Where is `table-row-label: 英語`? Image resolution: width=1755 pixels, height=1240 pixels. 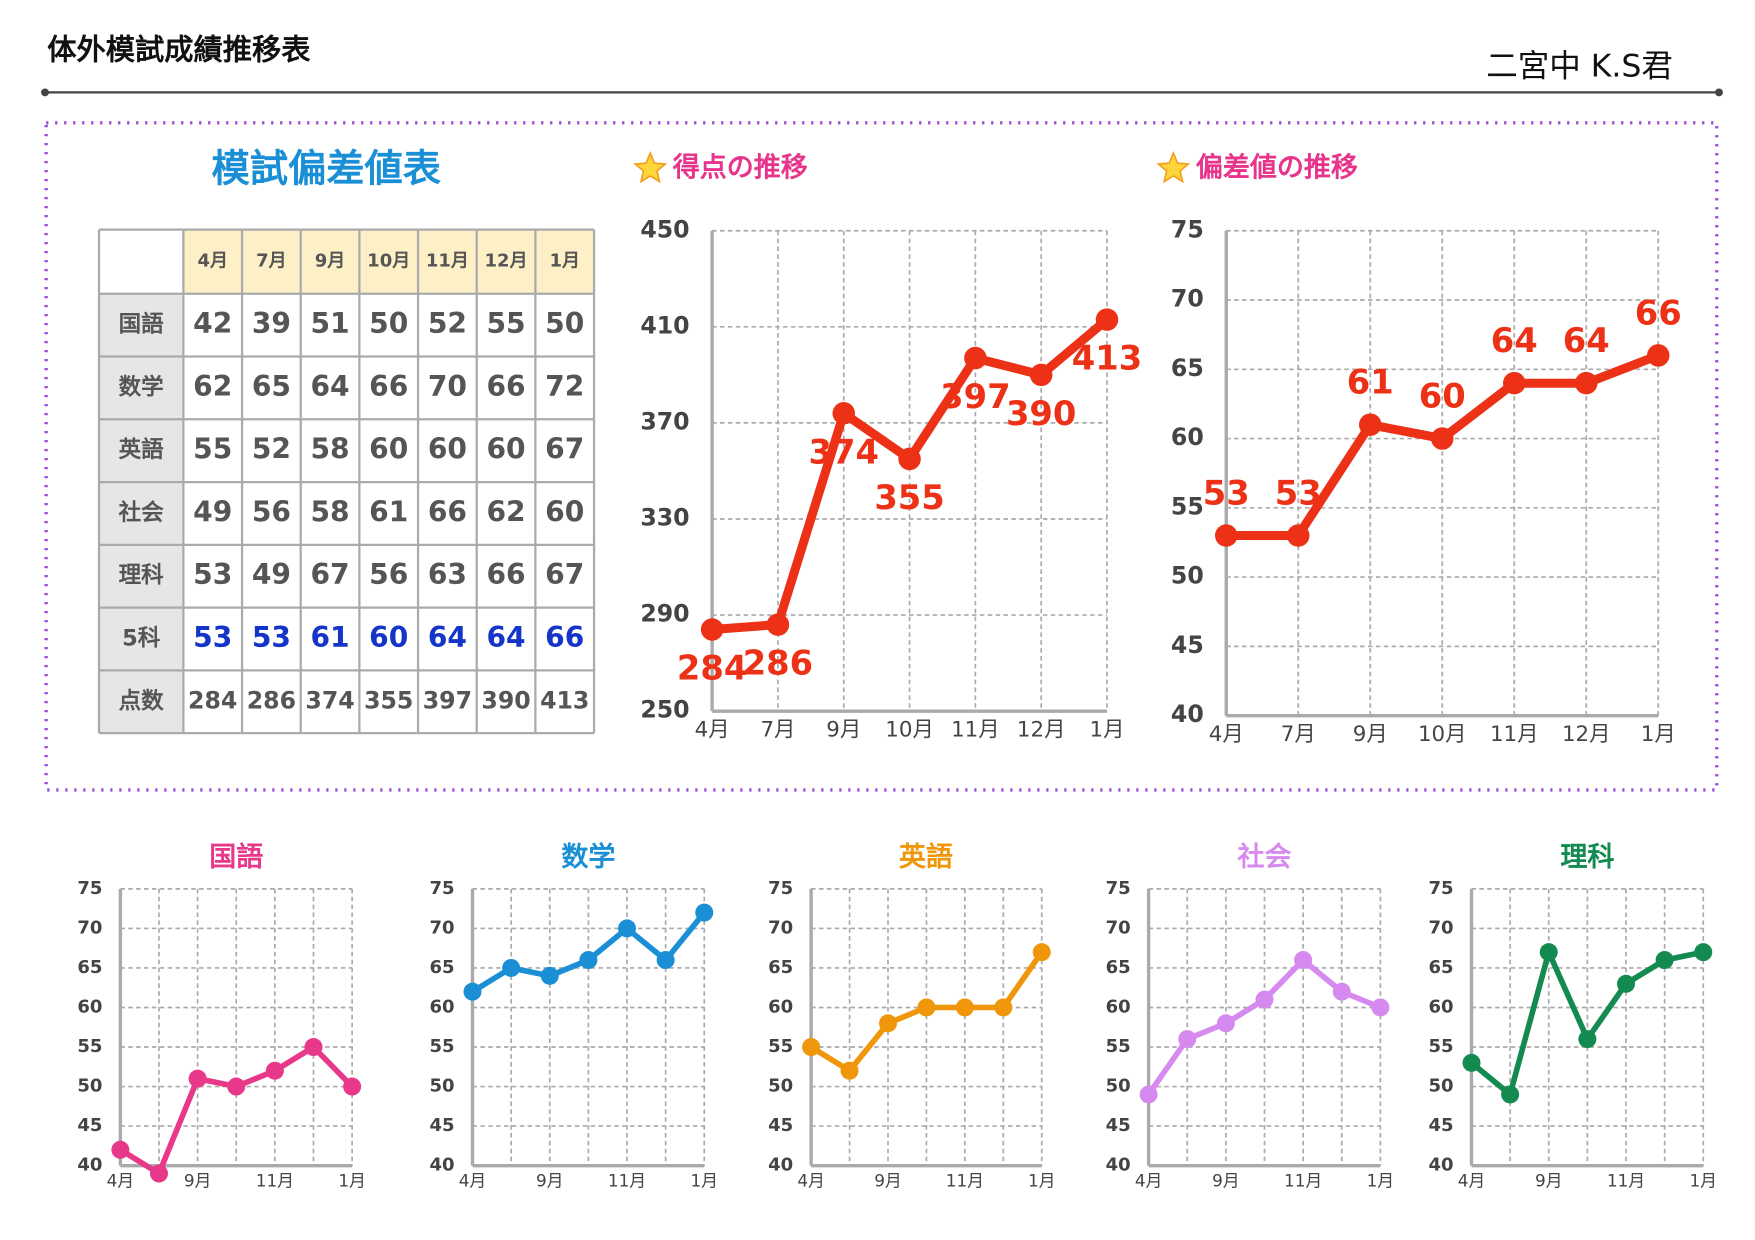
table-row-label: 英語 is located at coordinates (142, 449).